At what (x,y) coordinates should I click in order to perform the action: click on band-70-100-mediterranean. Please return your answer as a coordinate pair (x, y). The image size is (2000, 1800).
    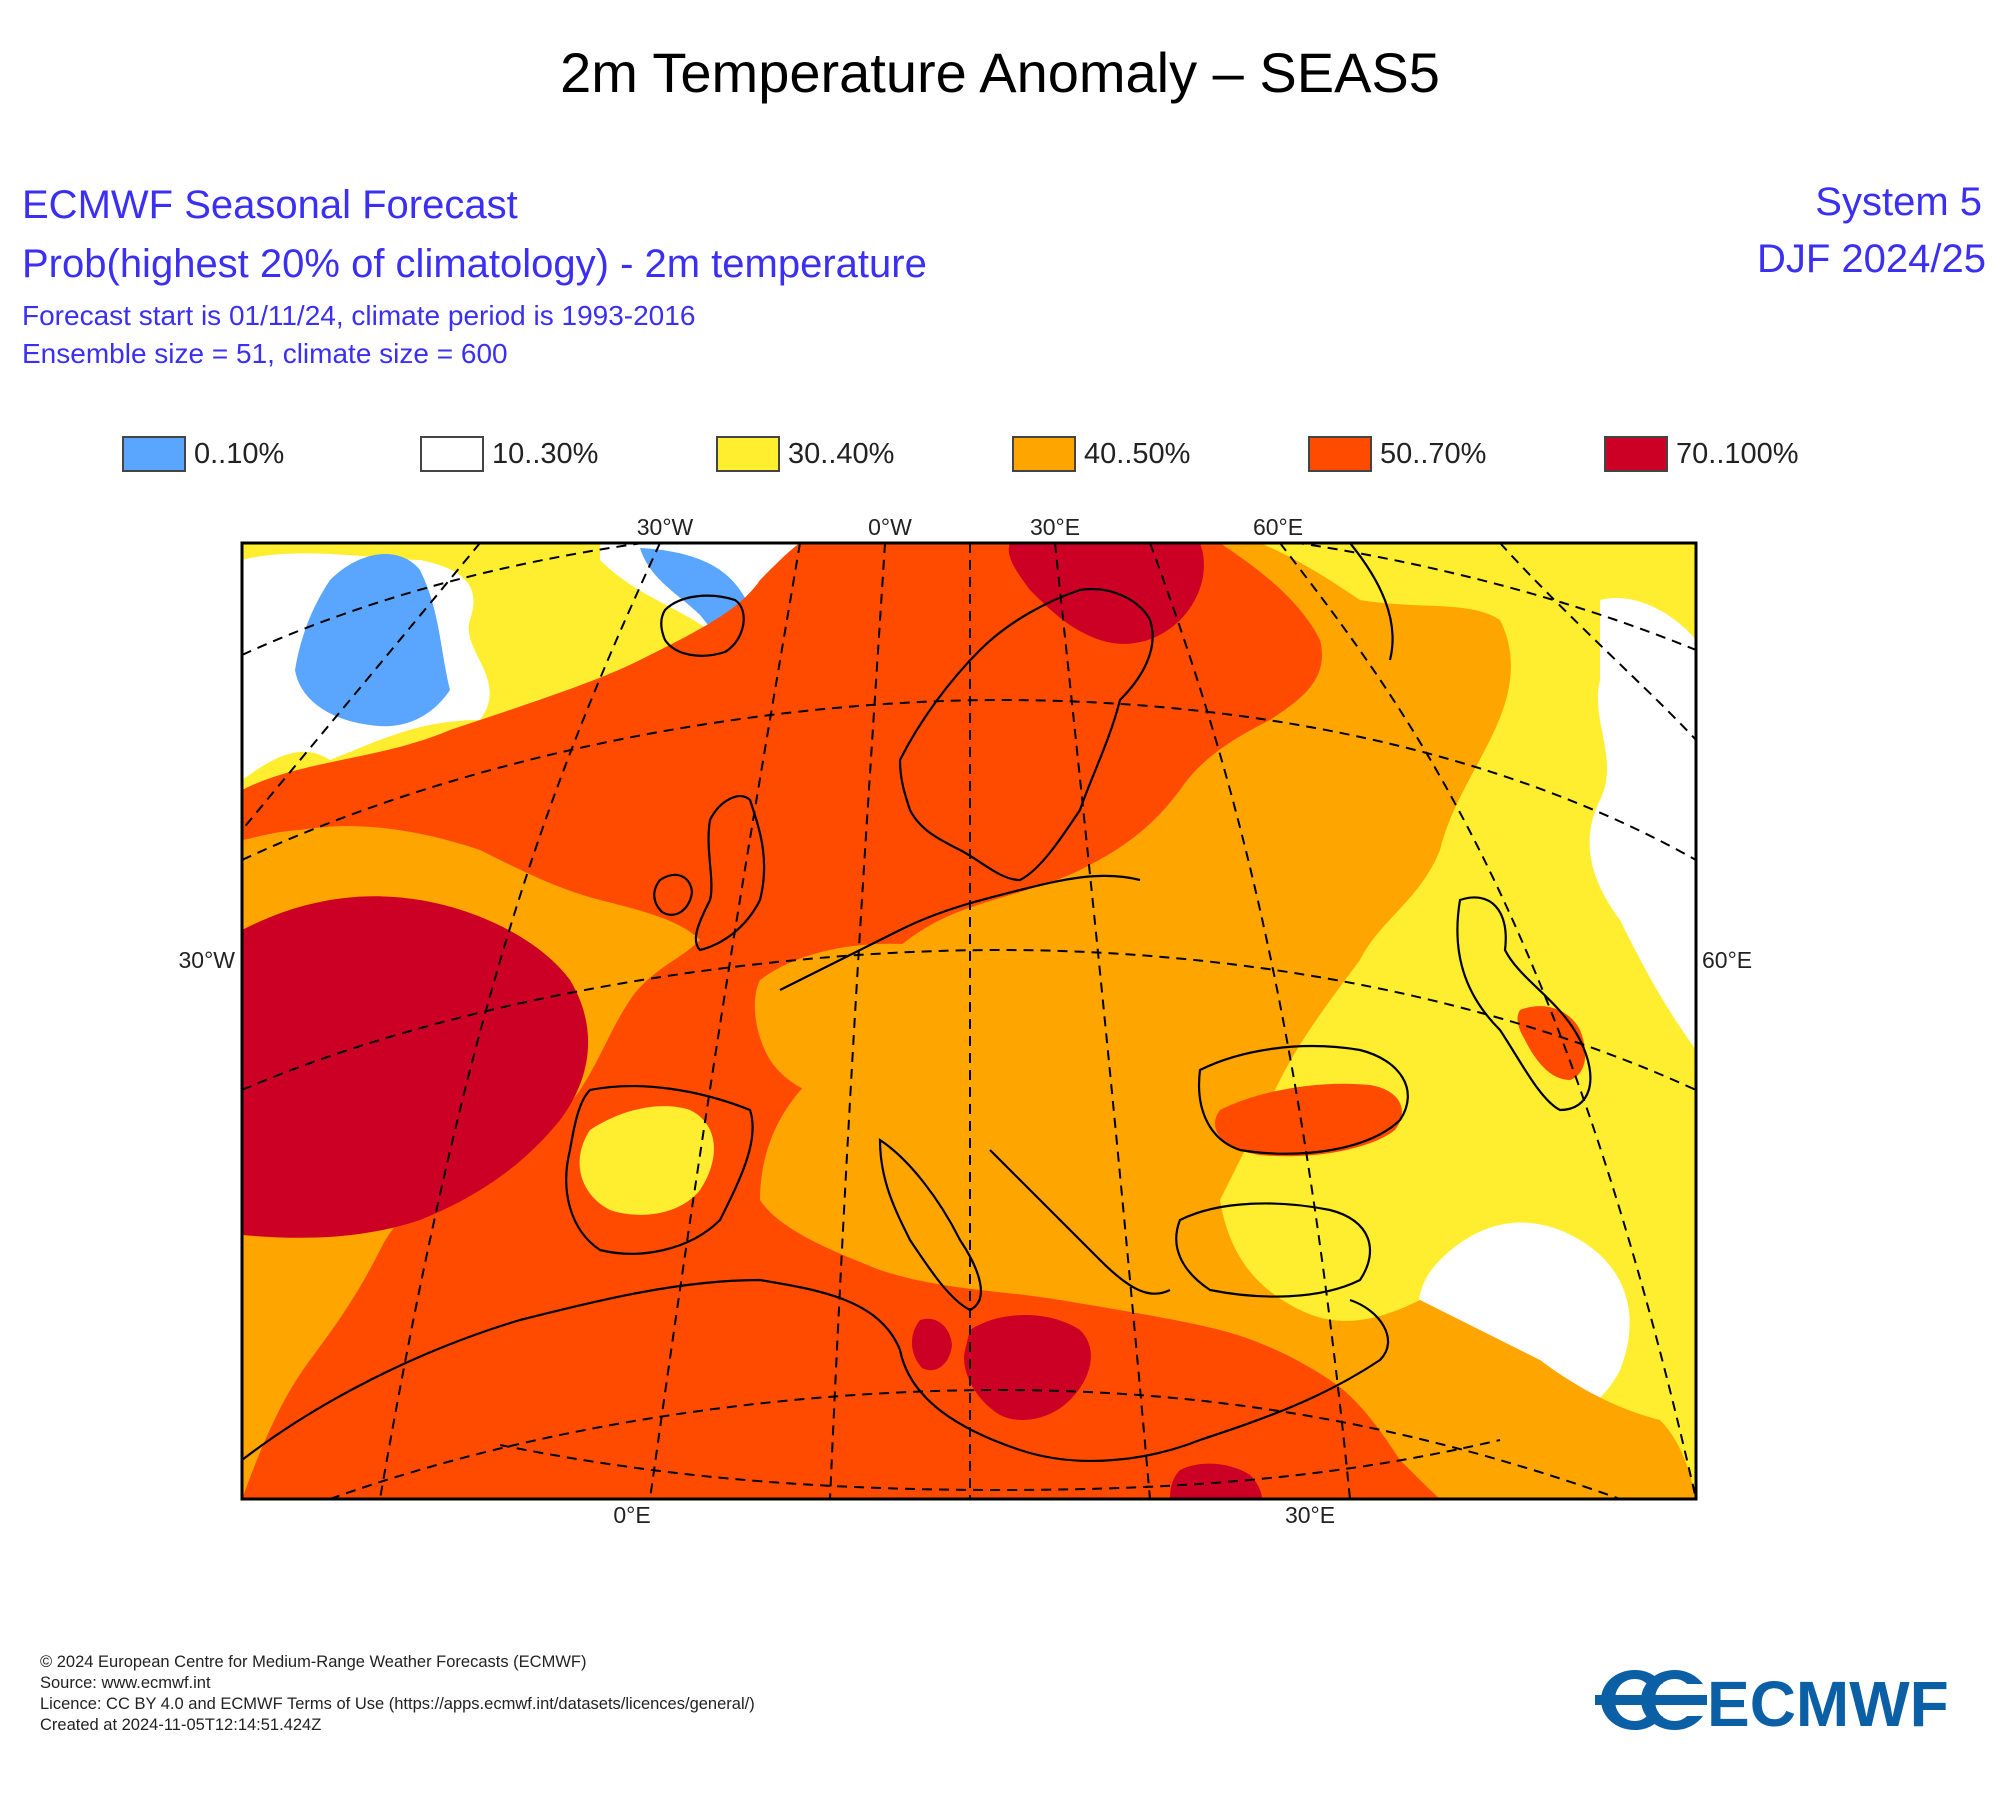
    Looking at the image, I should click on (1027, 1367).